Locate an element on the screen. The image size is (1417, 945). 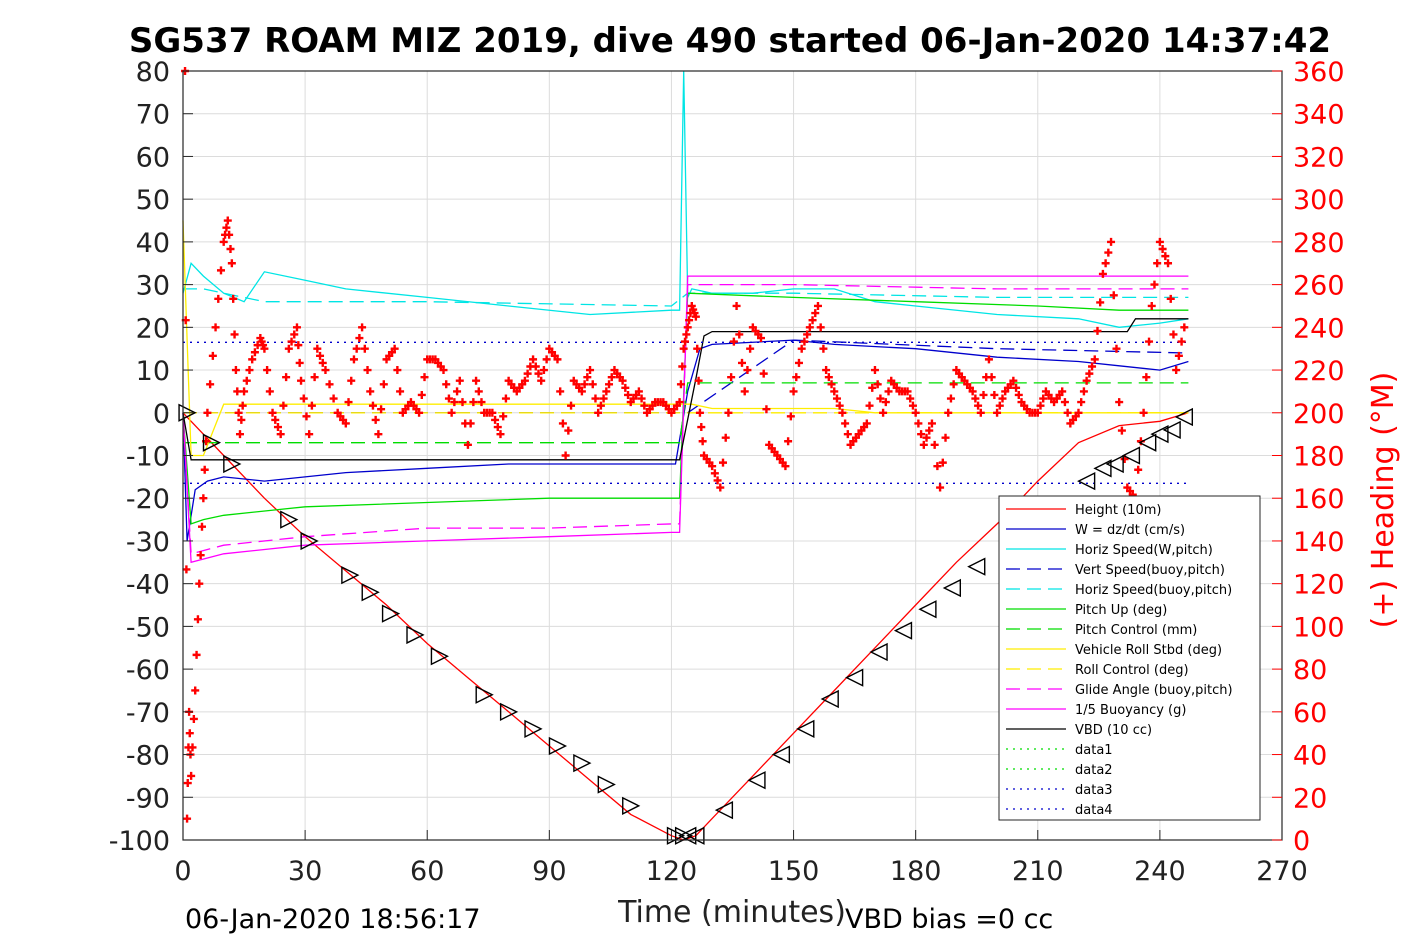
legend-item-w-dz-dt-cm-s: W = dz/dt (cm/s) is located at coordinates (1095, 530).